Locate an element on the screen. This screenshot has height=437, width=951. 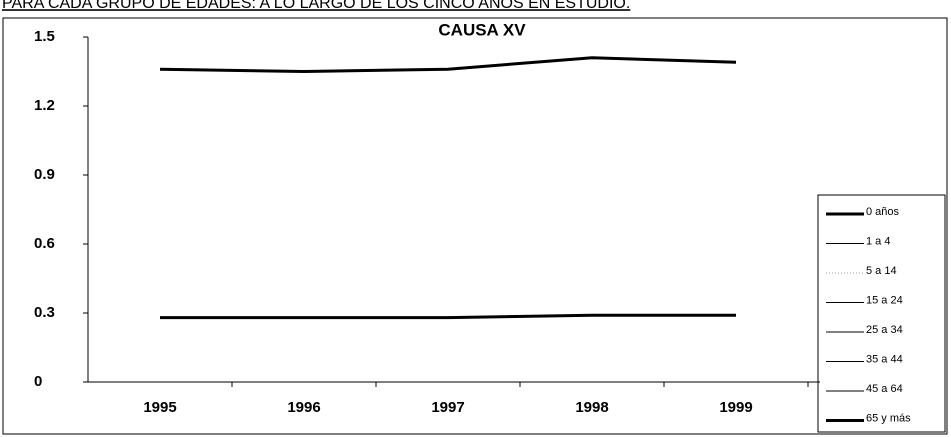
y-tick-label: 1.2 is located at coordinates (44, 105).